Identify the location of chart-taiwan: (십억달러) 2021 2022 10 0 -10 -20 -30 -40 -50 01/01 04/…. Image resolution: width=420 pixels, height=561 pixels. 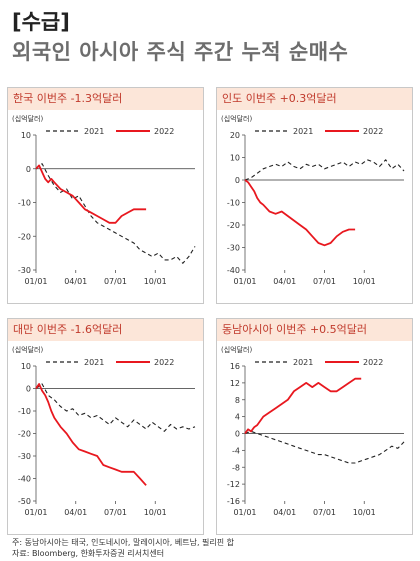
(104, 431).